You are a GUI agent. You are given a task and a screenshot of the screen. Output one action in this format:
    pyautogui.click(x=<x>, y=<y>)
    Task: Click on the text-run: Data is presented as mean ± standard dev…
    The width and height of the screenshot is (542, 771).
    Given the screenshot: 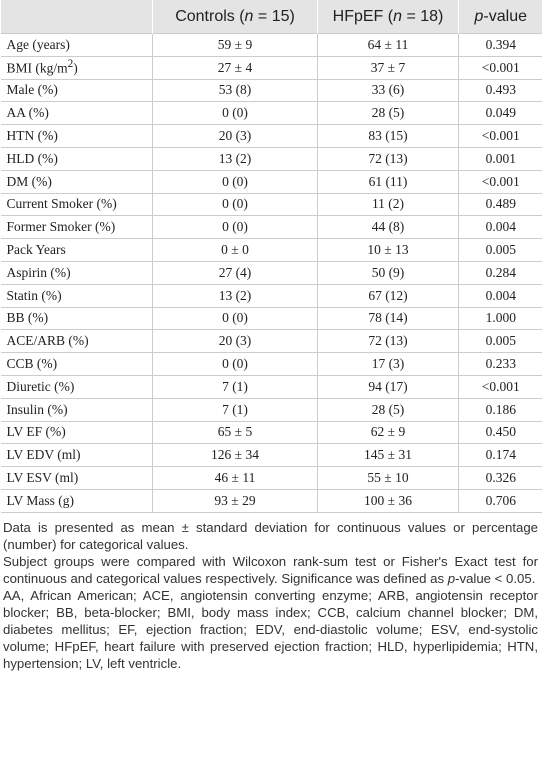 What is the action you would take?
    pyautogui.click(x=270, y=535)
    